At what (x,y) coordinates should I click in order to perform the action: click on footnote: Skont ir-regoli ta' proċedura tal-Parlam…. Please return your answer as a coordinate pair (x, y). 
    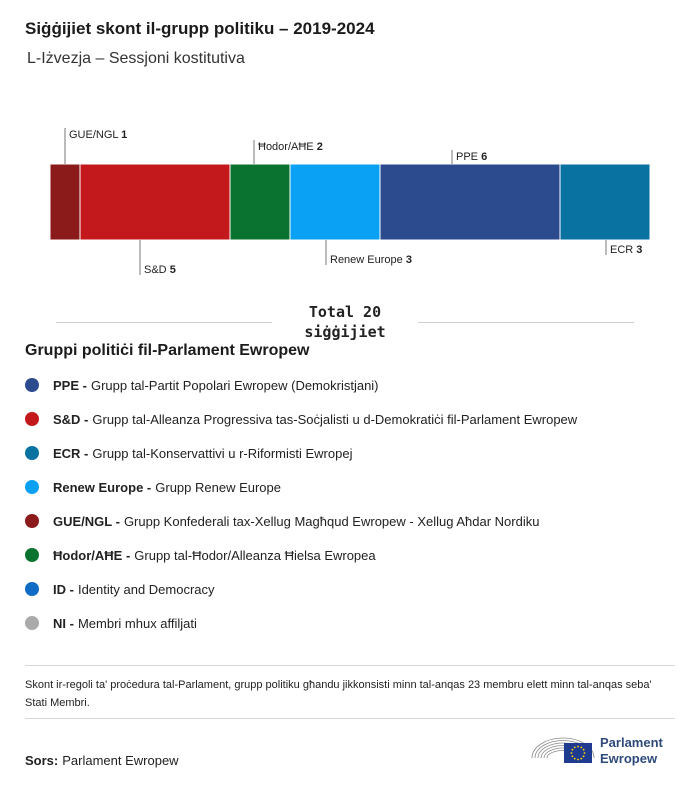
    Looking at the image, I should click on (338, 694).